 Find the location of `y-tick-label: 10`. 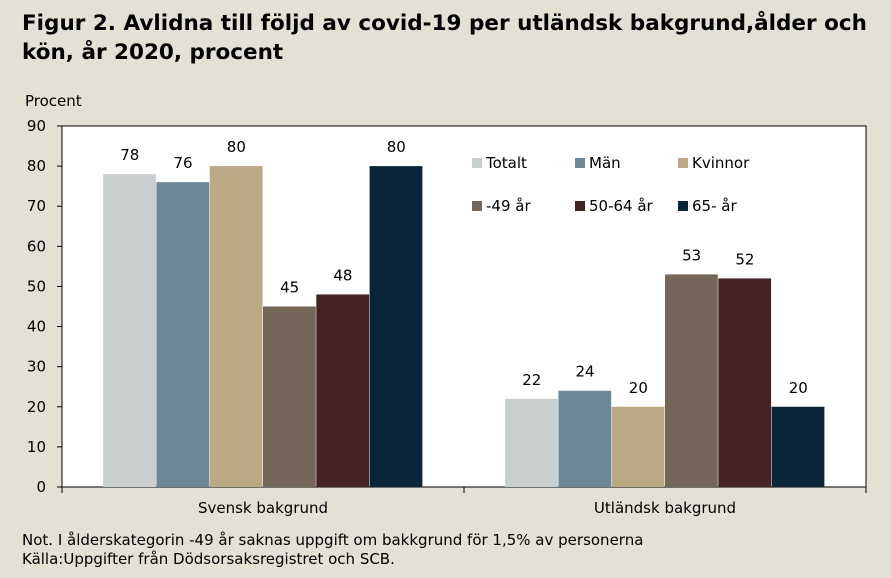

y-tick-label: 10 is located at coordinates (36, 447).